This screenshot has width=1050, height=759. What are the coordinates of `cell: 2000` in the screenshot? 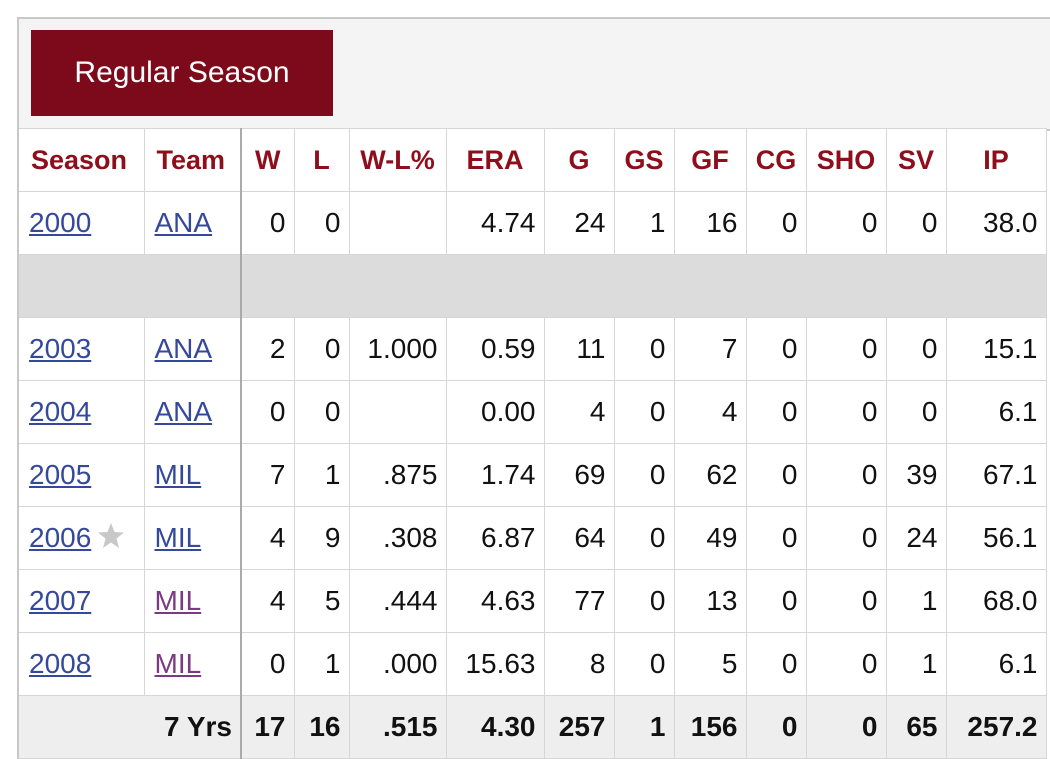 It's located at (81, 223).